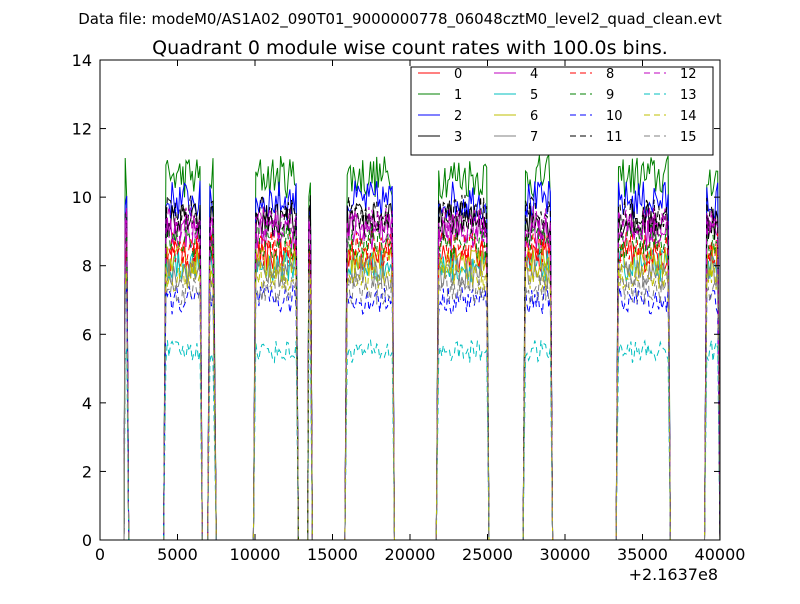 The width and height of the screenshot is (800, 604). I want to click on legend-label-0: 0, so click(458, 74).